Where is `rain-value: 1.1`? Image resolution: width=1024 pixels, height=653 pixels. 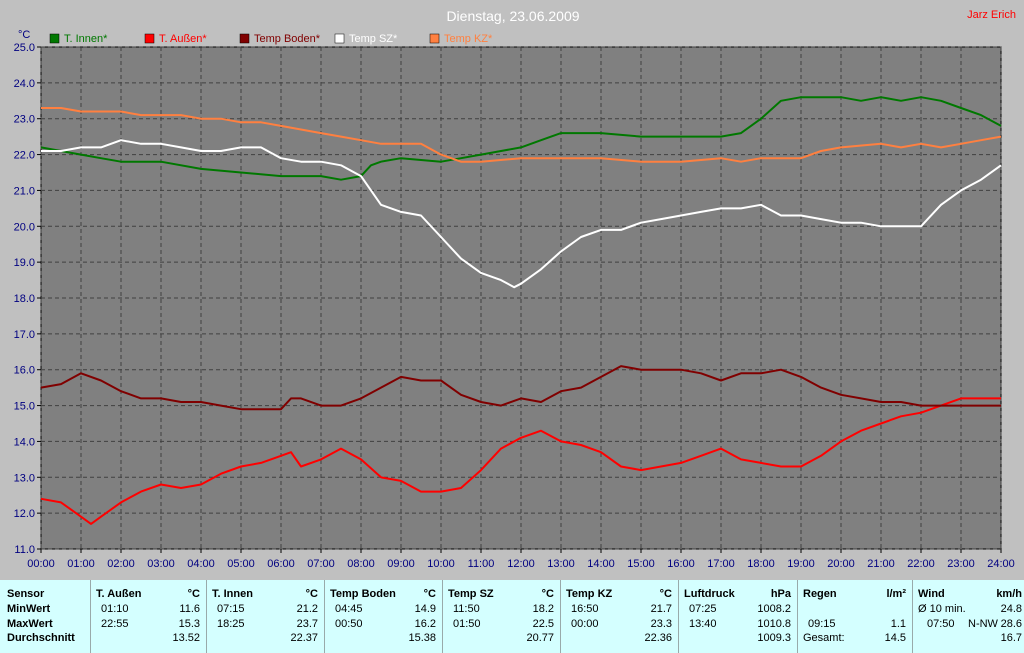 rain-value: 1.1 is located at coordinates (898, 624).